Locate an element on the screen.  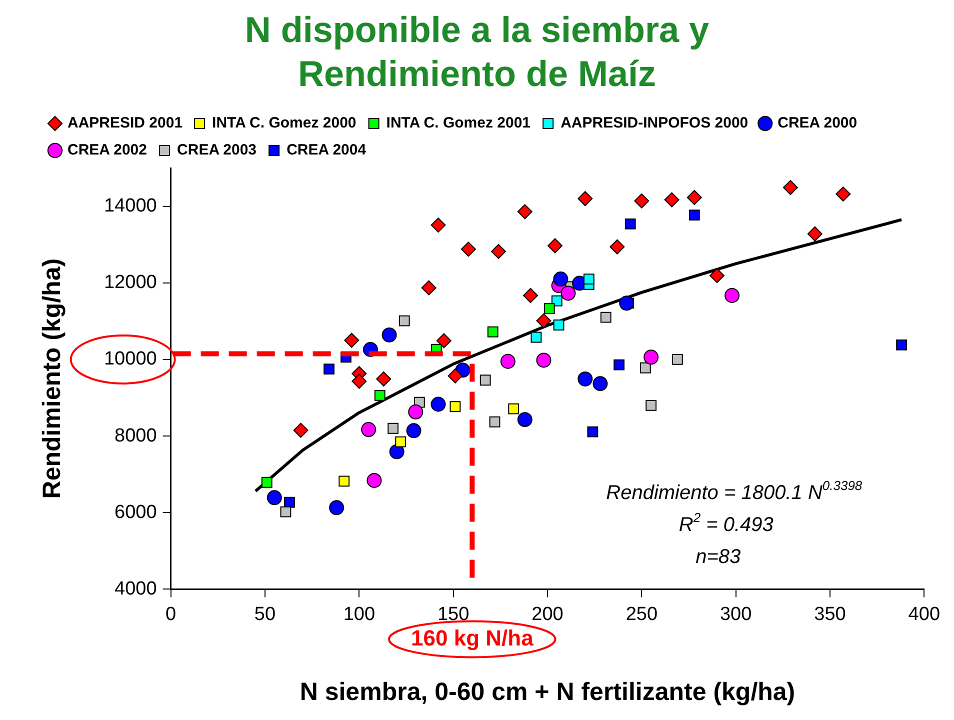
legend-label: AAPRESID 2001 is located at coordinates (125, 123).